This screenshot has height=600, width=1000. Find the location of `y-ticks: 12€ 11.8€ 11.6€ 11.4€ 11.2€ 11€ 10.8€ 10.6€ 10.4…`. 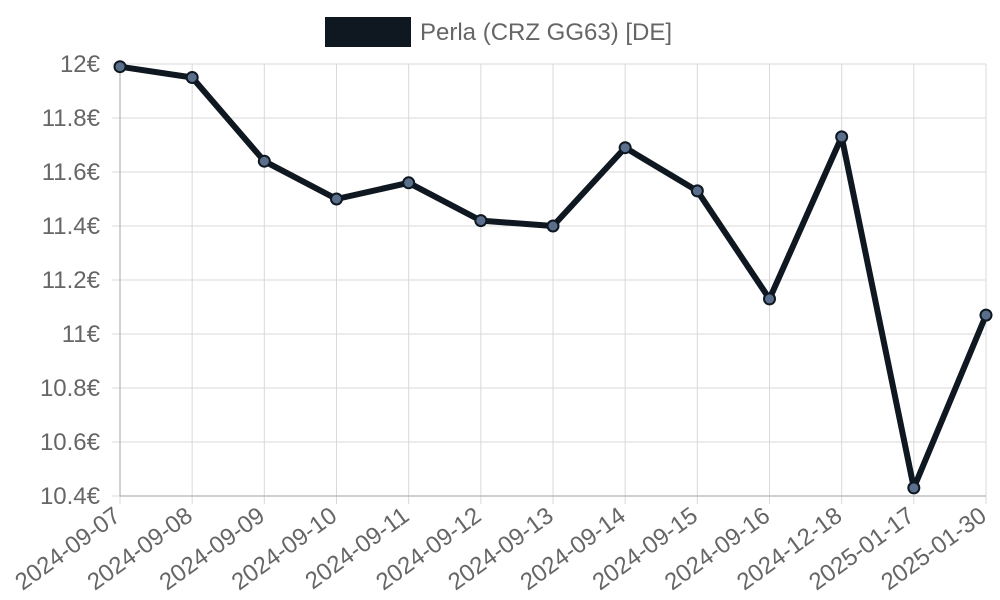

y-ticks: 12€ 11.8€ 11.6€ 11.4€ 11.2€ 11€ 10.8€ 10.6€ 10.4… is located at coordinates (70, 280).